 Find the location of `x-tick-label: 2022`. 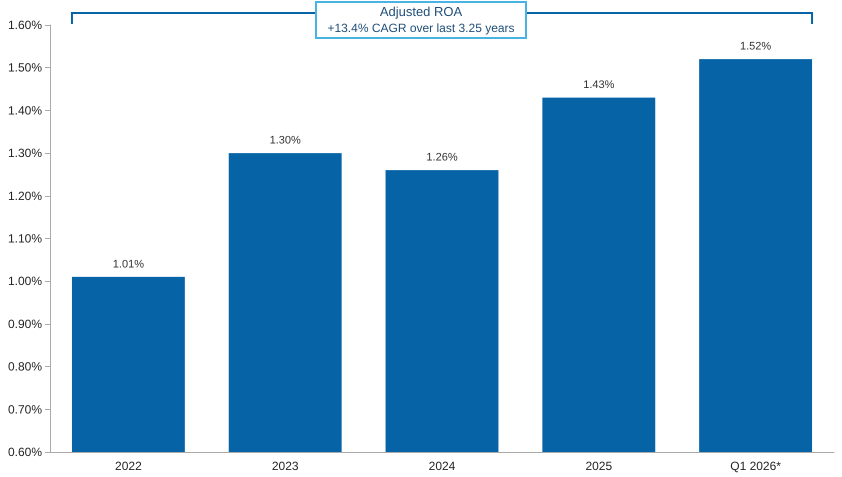

x-tick-label: 2022 is located at coordinates (128, 466).